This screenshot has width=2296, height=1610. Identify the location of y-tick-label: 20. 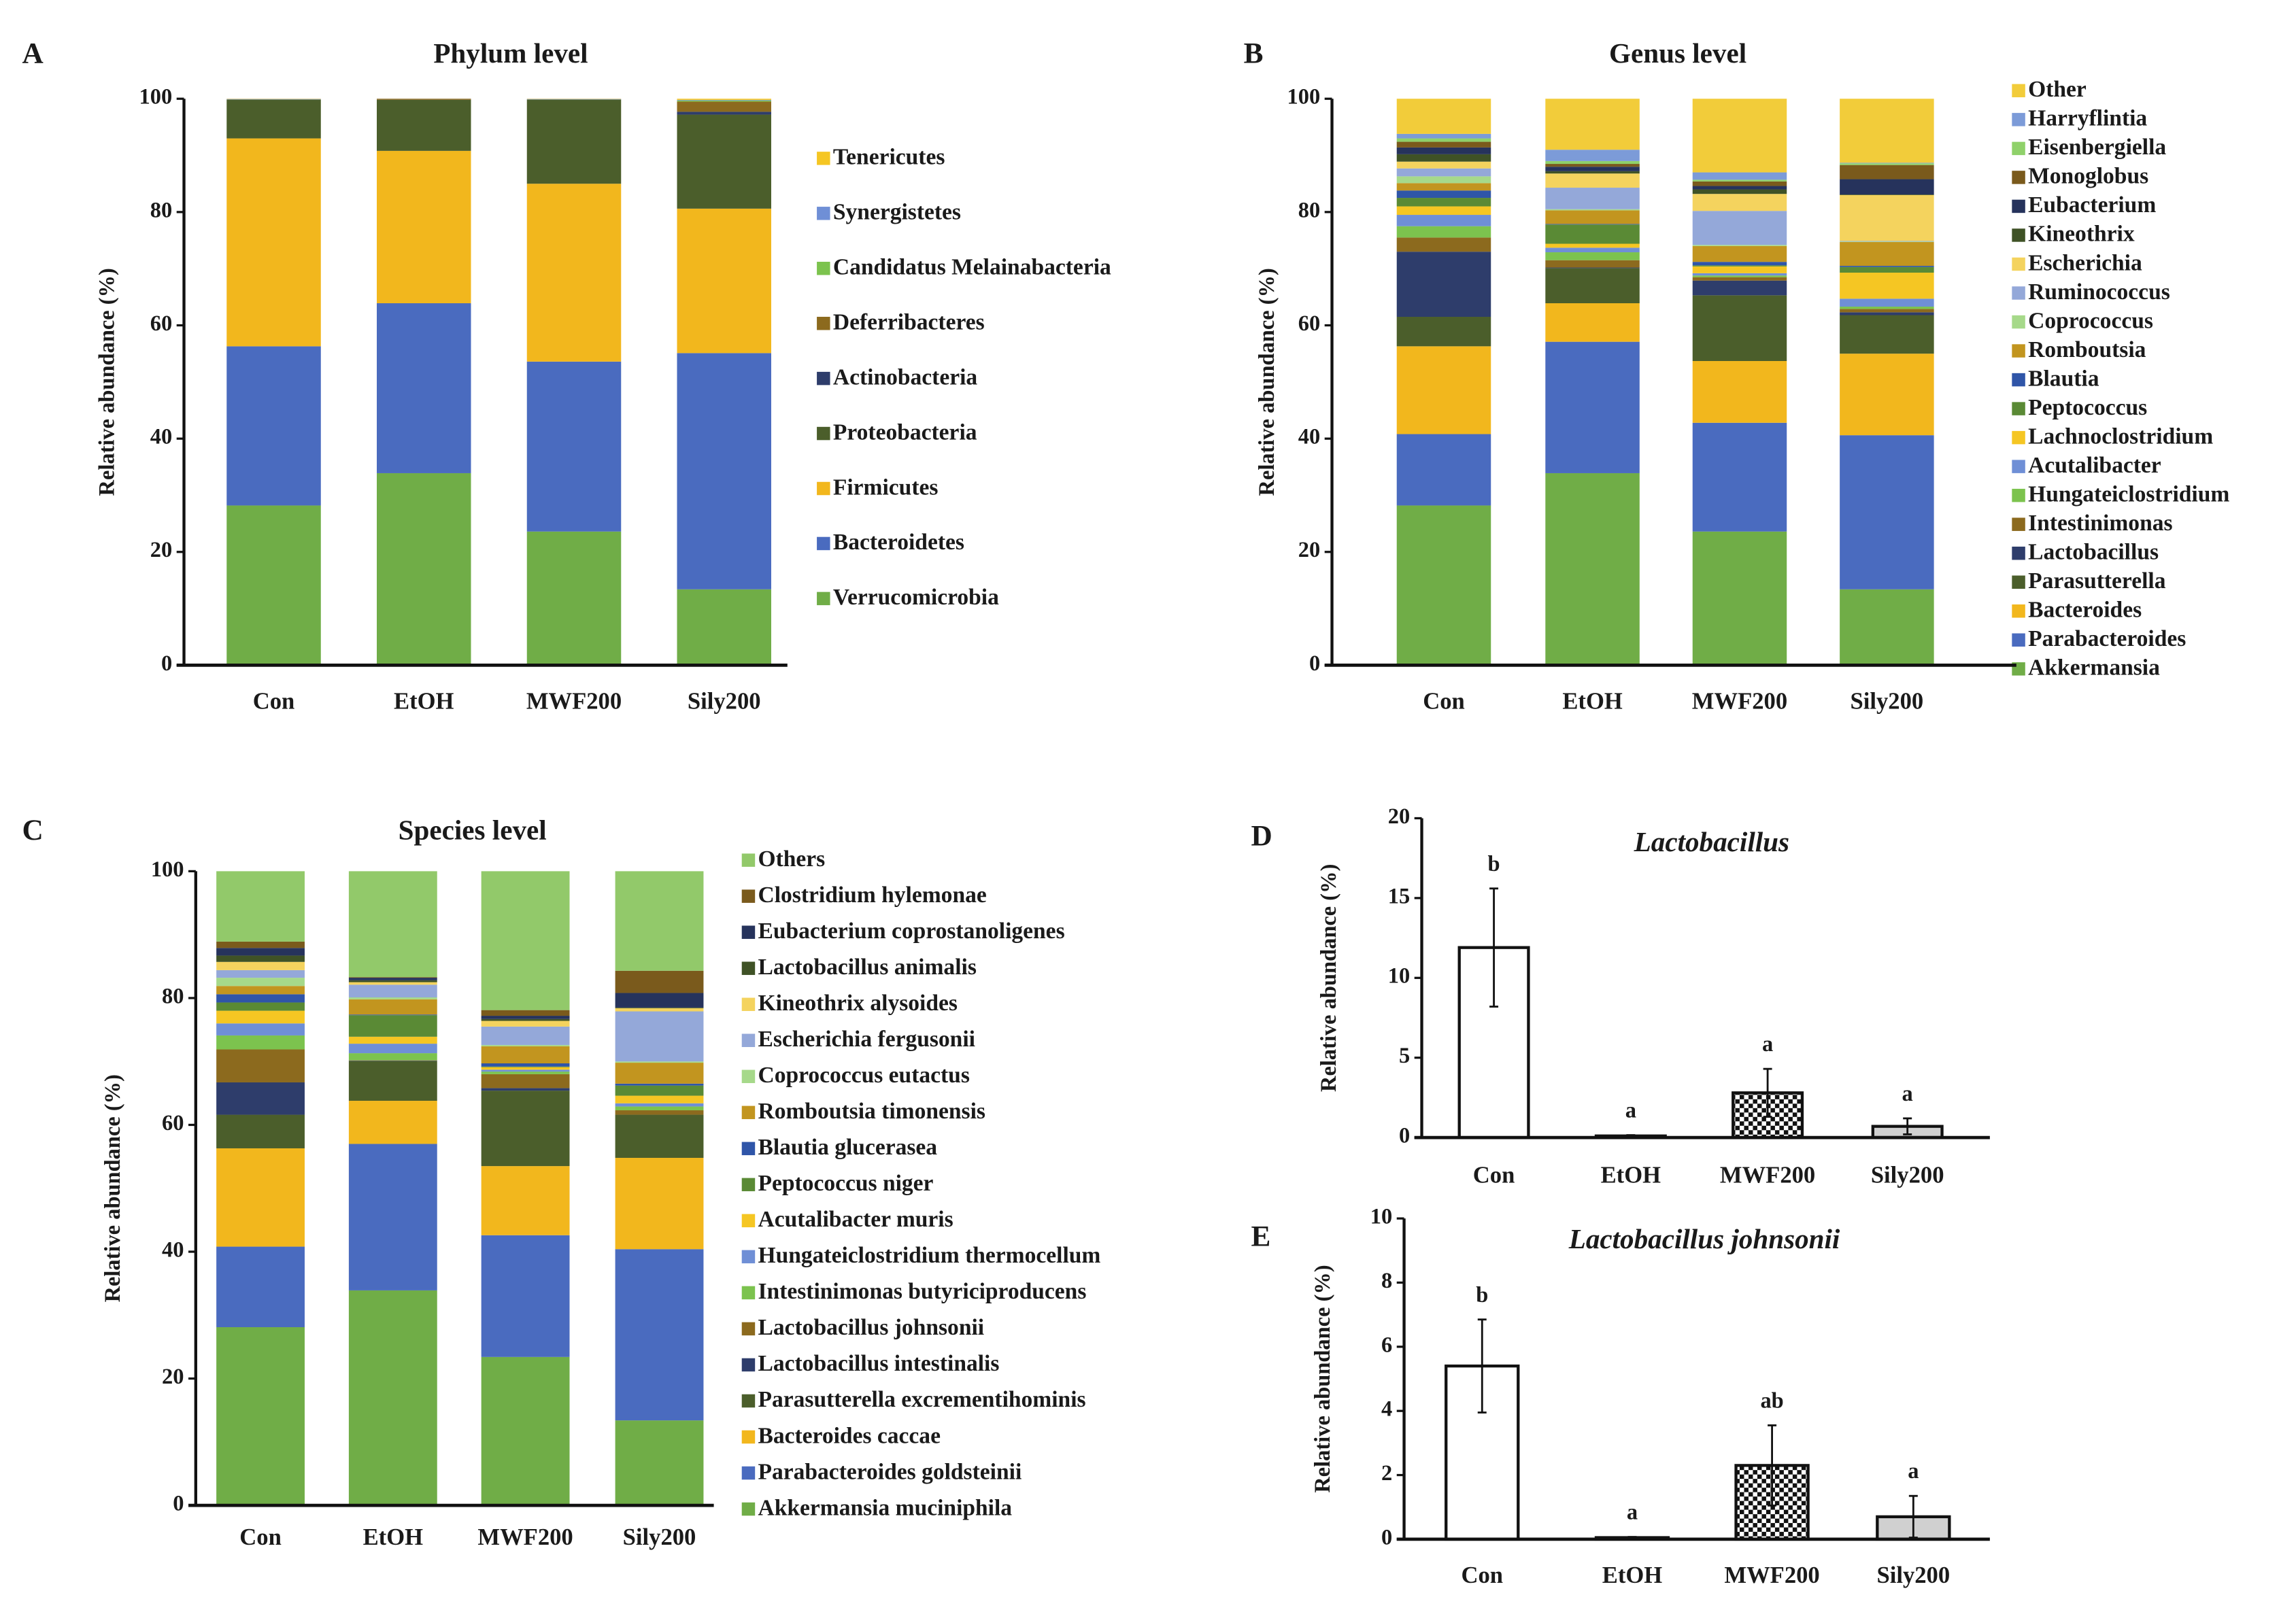
(173, 1377).